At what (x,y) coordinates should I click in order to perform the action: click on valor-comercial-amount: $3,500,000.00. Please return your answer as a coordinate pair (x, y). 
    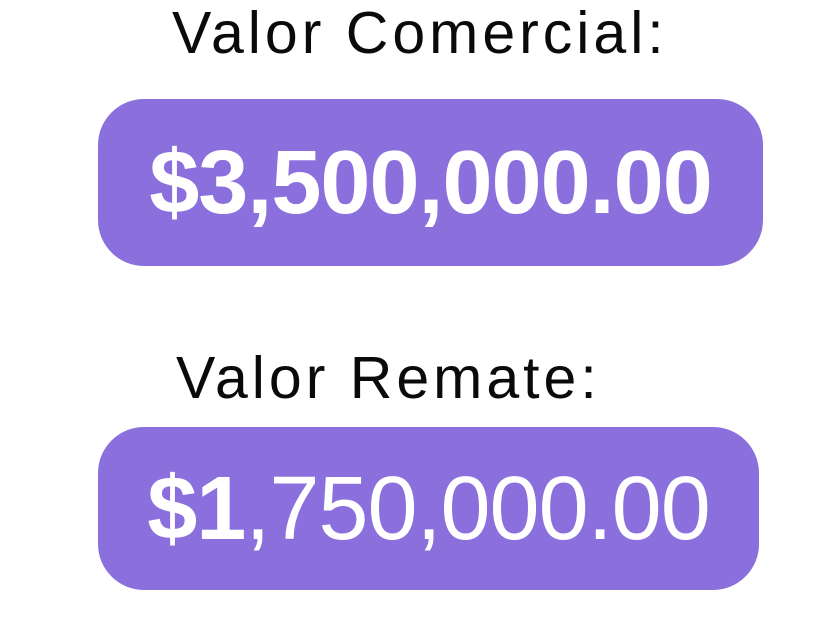
    Looking at the image, I should click on (431, 183).